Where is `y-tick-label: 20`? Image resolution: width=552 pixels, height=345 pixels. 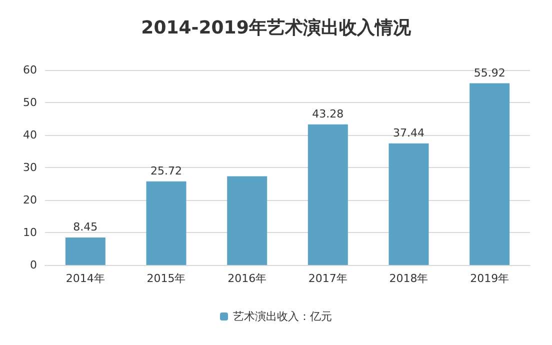
y-tick-label: 20 is located at coordinates (30, 200).